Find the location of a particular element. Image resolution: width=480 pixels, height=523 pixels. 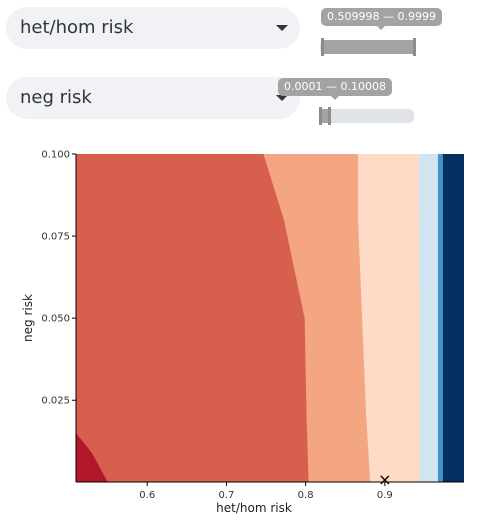

neg-risk-range-slider is located at coordinates (366, 116).